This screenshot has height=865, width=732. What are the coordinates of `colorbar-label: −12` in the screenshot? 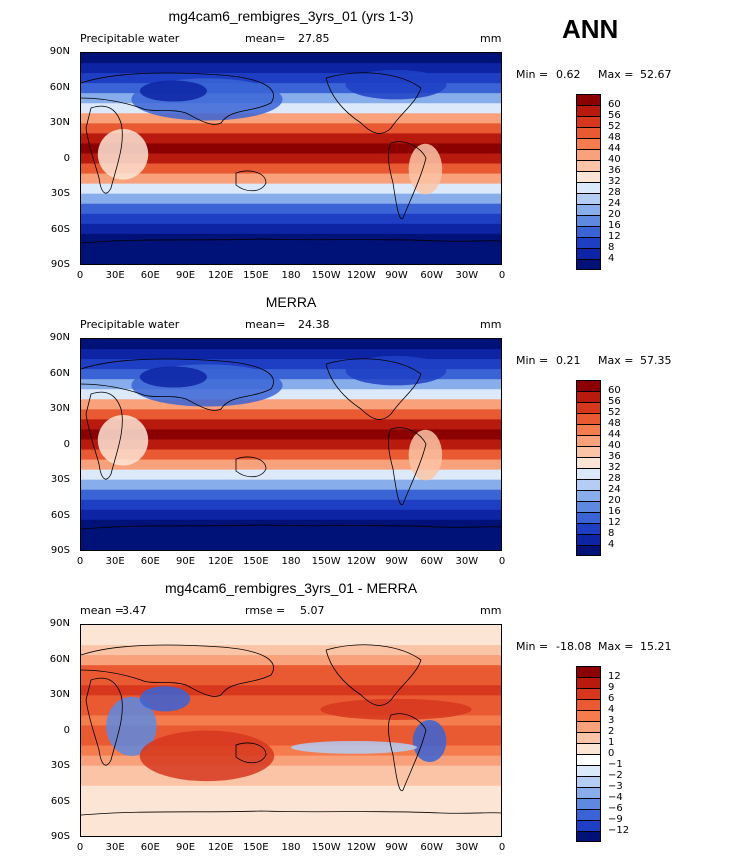 It's located at (619, 830).